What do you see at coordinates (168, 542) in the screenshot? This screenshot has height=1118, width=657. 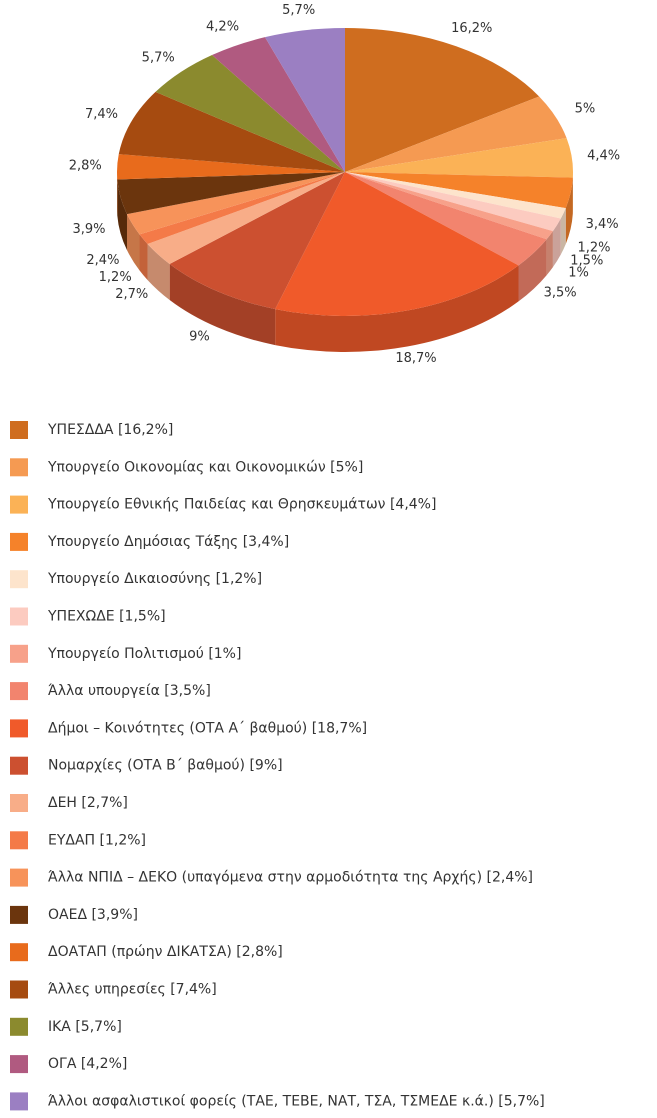 I see `legend-label: Υπουργείο Δημόσιας Τάξης [3,4%]` at bounding box center [168, 542].